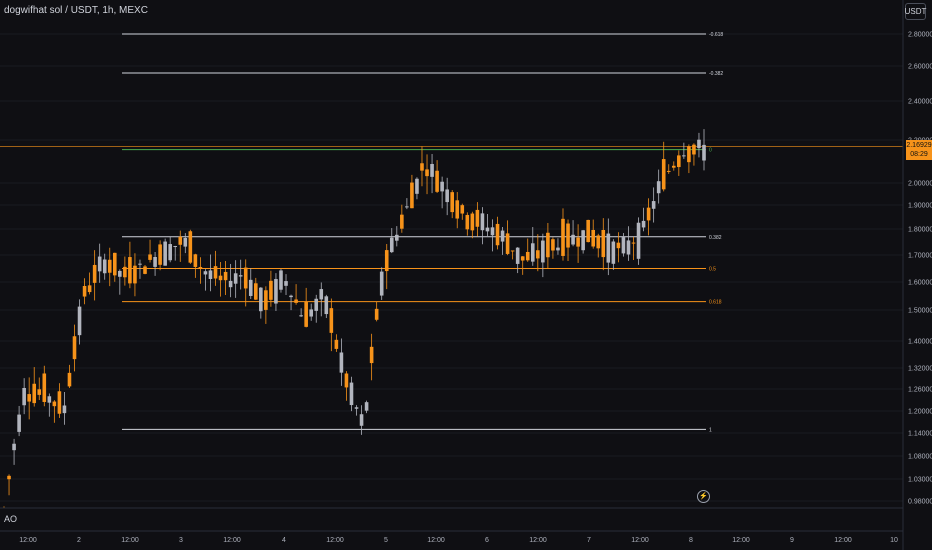  I want to click on bar-countdown: 08:29, so click(919, 154).